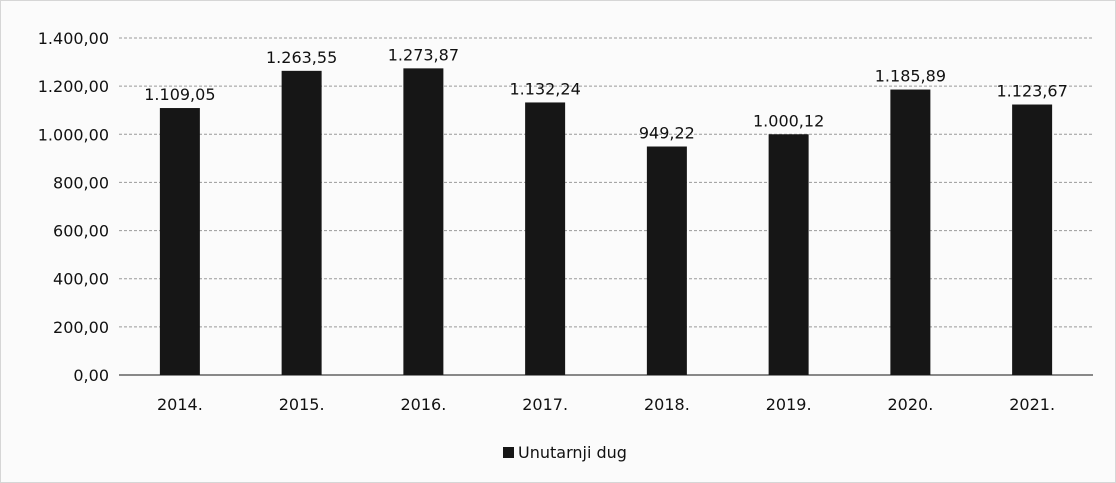 This screenshot has width=1116, height=483. What do you see at coordinates (1032, 91) in the screenshot?
I see `data-label: 1.123,67` at bounding box center [1032, 91].